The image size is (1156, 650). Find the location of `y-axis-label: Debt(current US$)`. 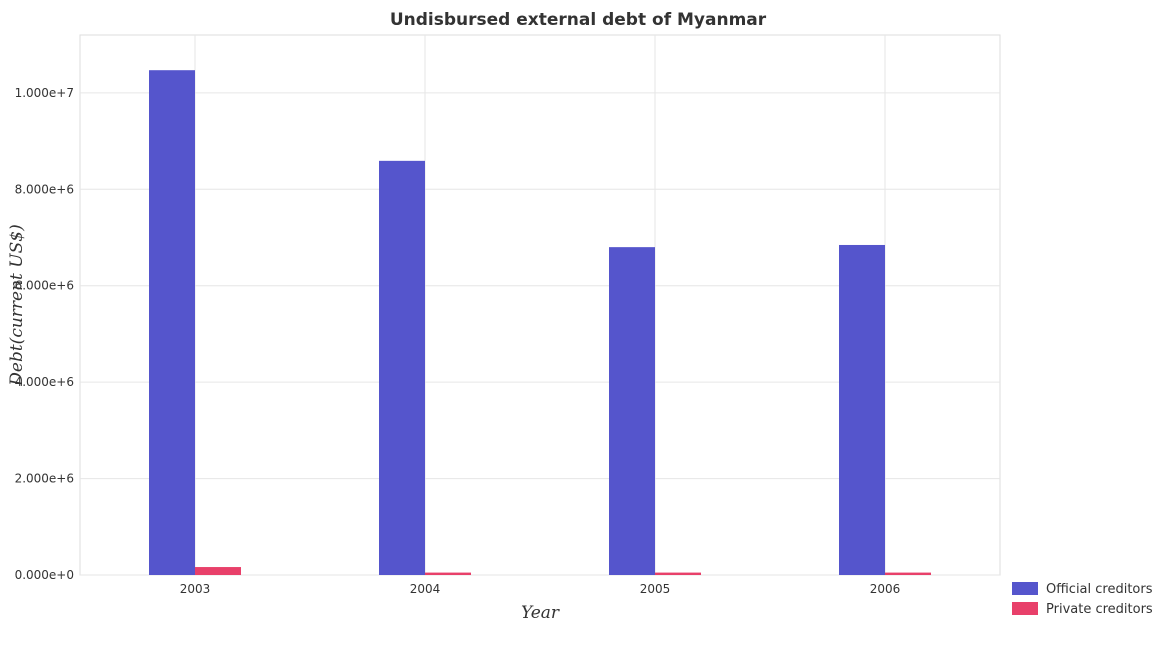

y-axis-label: Debt(current US$) is located at coordinates (17, 305).